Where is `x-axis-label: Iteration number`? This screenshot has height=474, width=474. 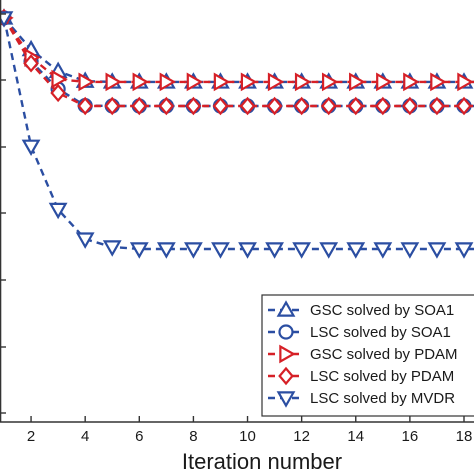 x-axis-label: Iteration number is located at coordinates (262, 461).